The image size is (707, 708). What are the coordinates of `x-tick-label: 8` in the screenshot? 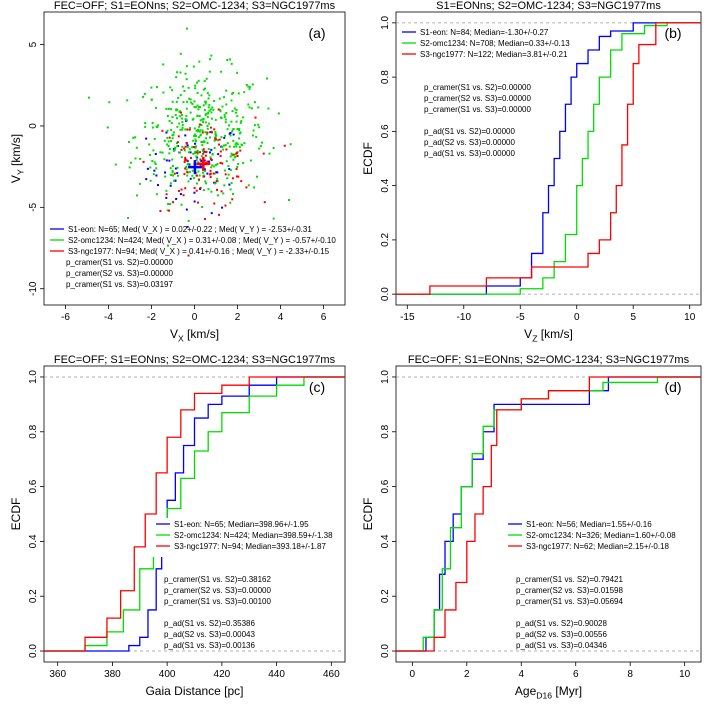 It's located at (630, 674).